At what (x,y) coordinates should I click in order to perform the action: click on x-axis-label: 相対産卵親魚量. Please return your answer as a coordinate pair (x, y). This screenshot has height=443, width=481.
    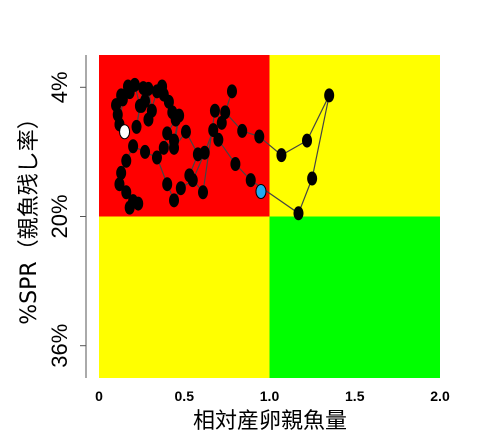
    Looking at the image, I should click on (270, 421).